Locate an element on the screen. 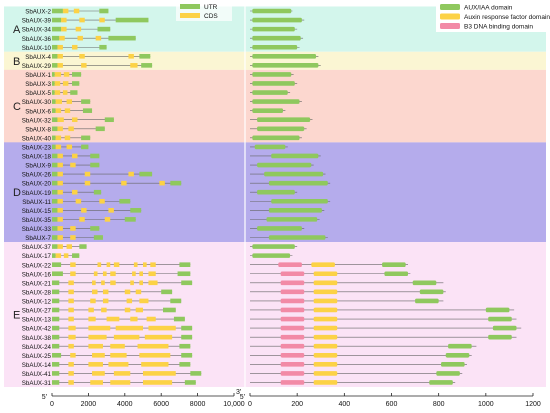 This screenshot has height=413, width=550. gene-row: SbAUX-17 is located at coordinates (51, 256).